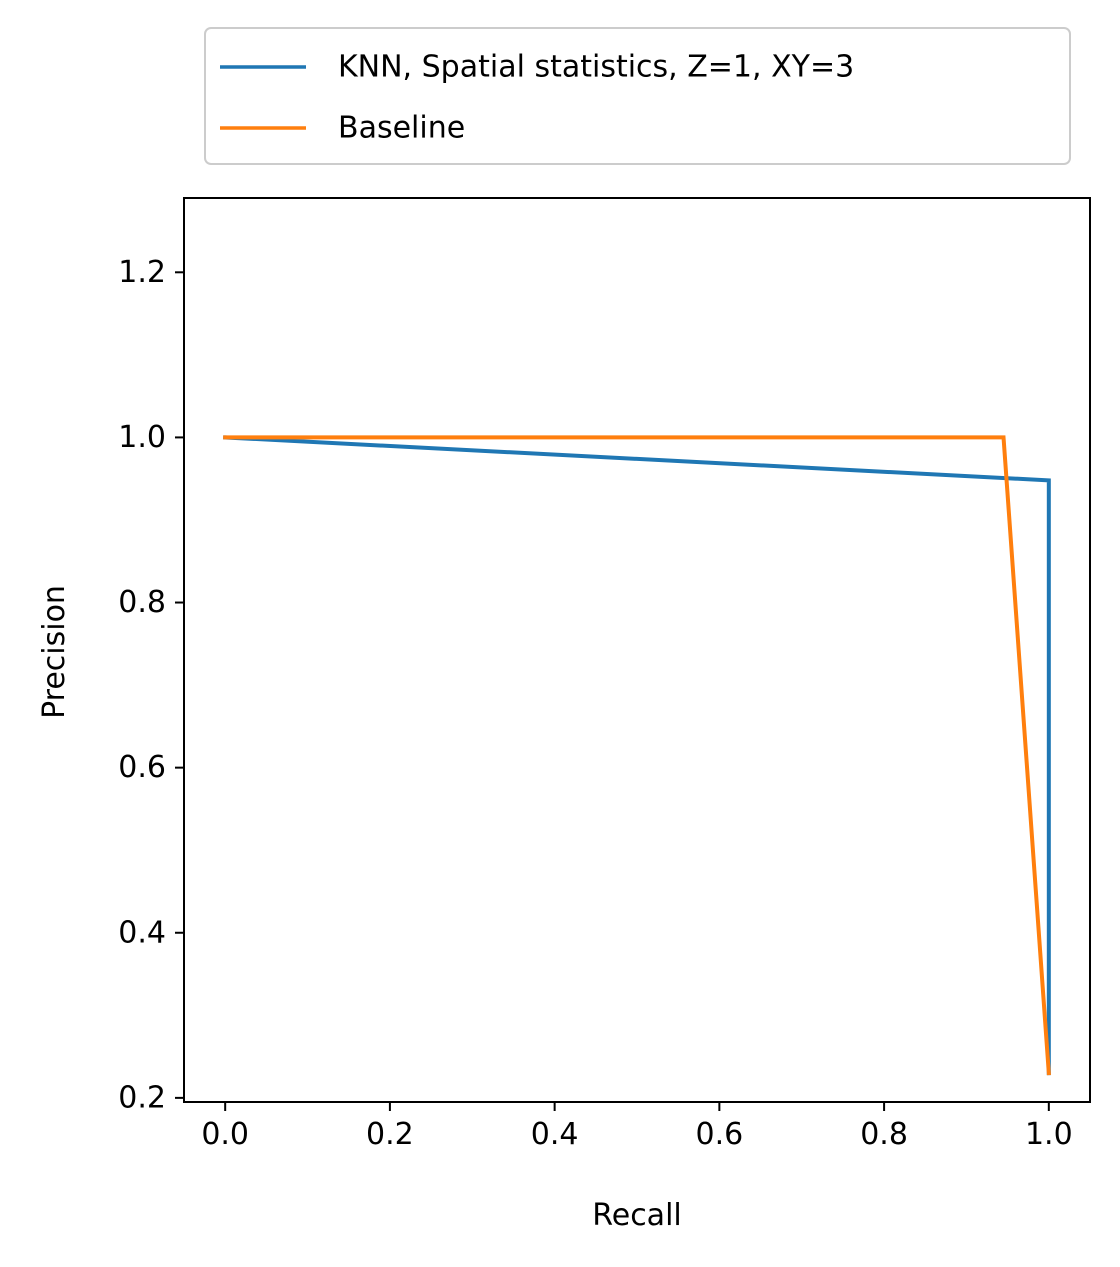 This screenshot has height=1267, width=1120. Describe the element at coordinates (401, 128) in the screenshot. I see `legend-label-baseline: Baseline` at that location.